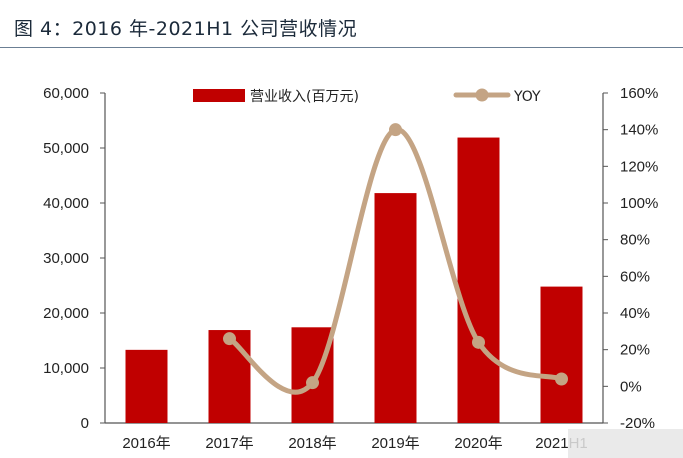  What do you see at coordinates (635, 313) in the screenshot?
I see `right-tick-label: 40%` at bounding box center [635, 313].